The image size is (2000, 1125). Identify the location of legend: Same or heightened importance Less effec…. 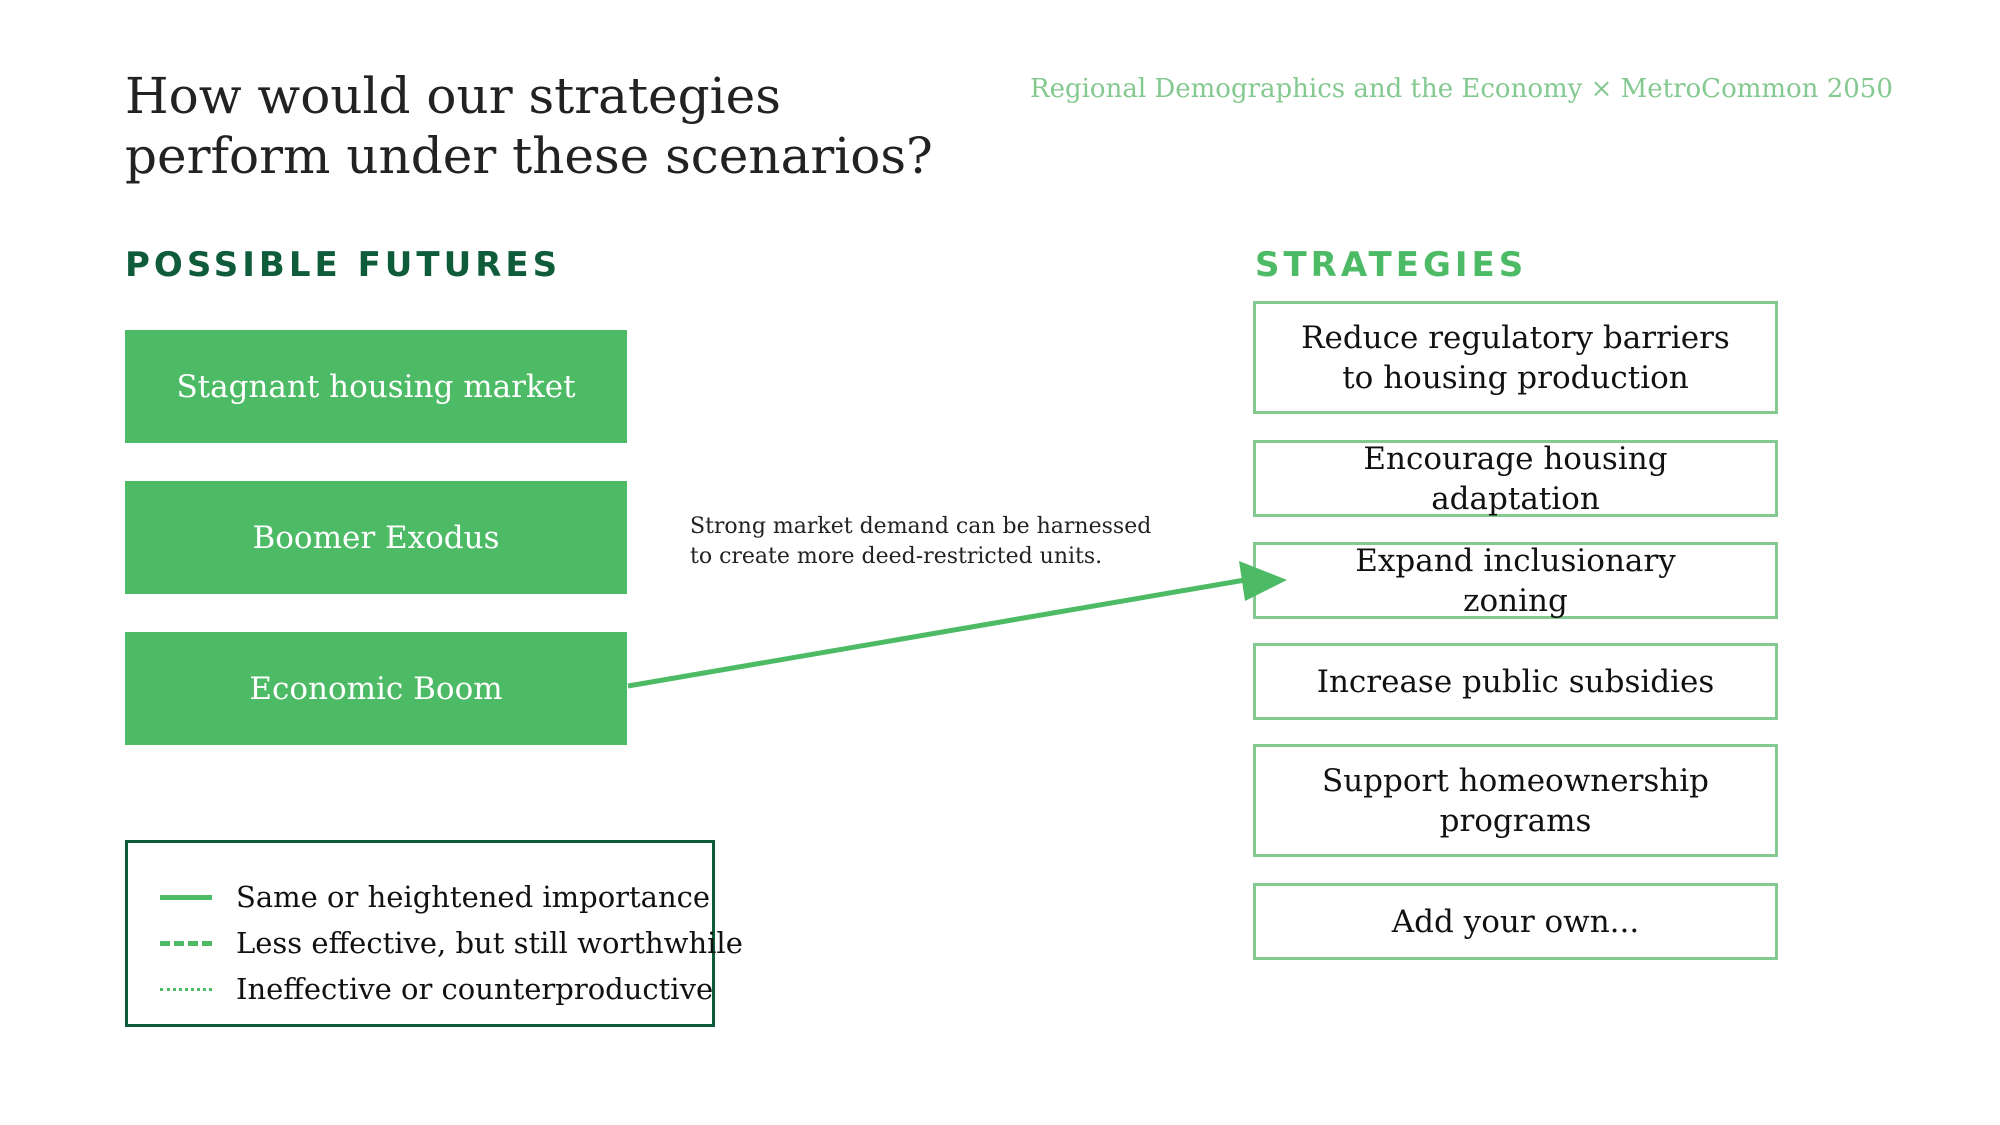
(434, 933).